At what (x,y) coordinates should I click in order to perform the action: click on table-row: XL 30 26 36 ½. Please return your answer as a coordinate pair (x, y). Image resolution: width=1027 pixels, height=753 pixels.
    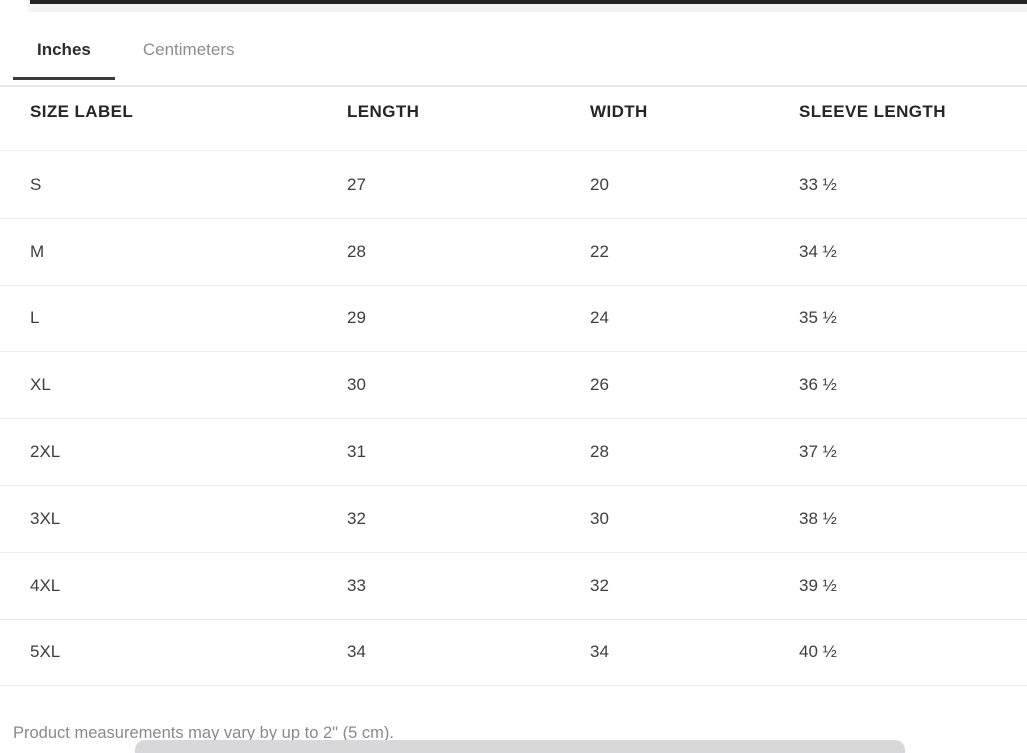
    Looking at the image, I should click on (513, 386).